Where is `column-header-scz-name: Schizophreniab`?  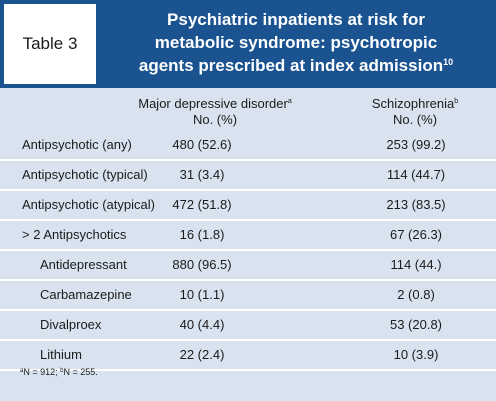
column-header-scz-name: Schizophreniab is located at coordinates (415, 104).